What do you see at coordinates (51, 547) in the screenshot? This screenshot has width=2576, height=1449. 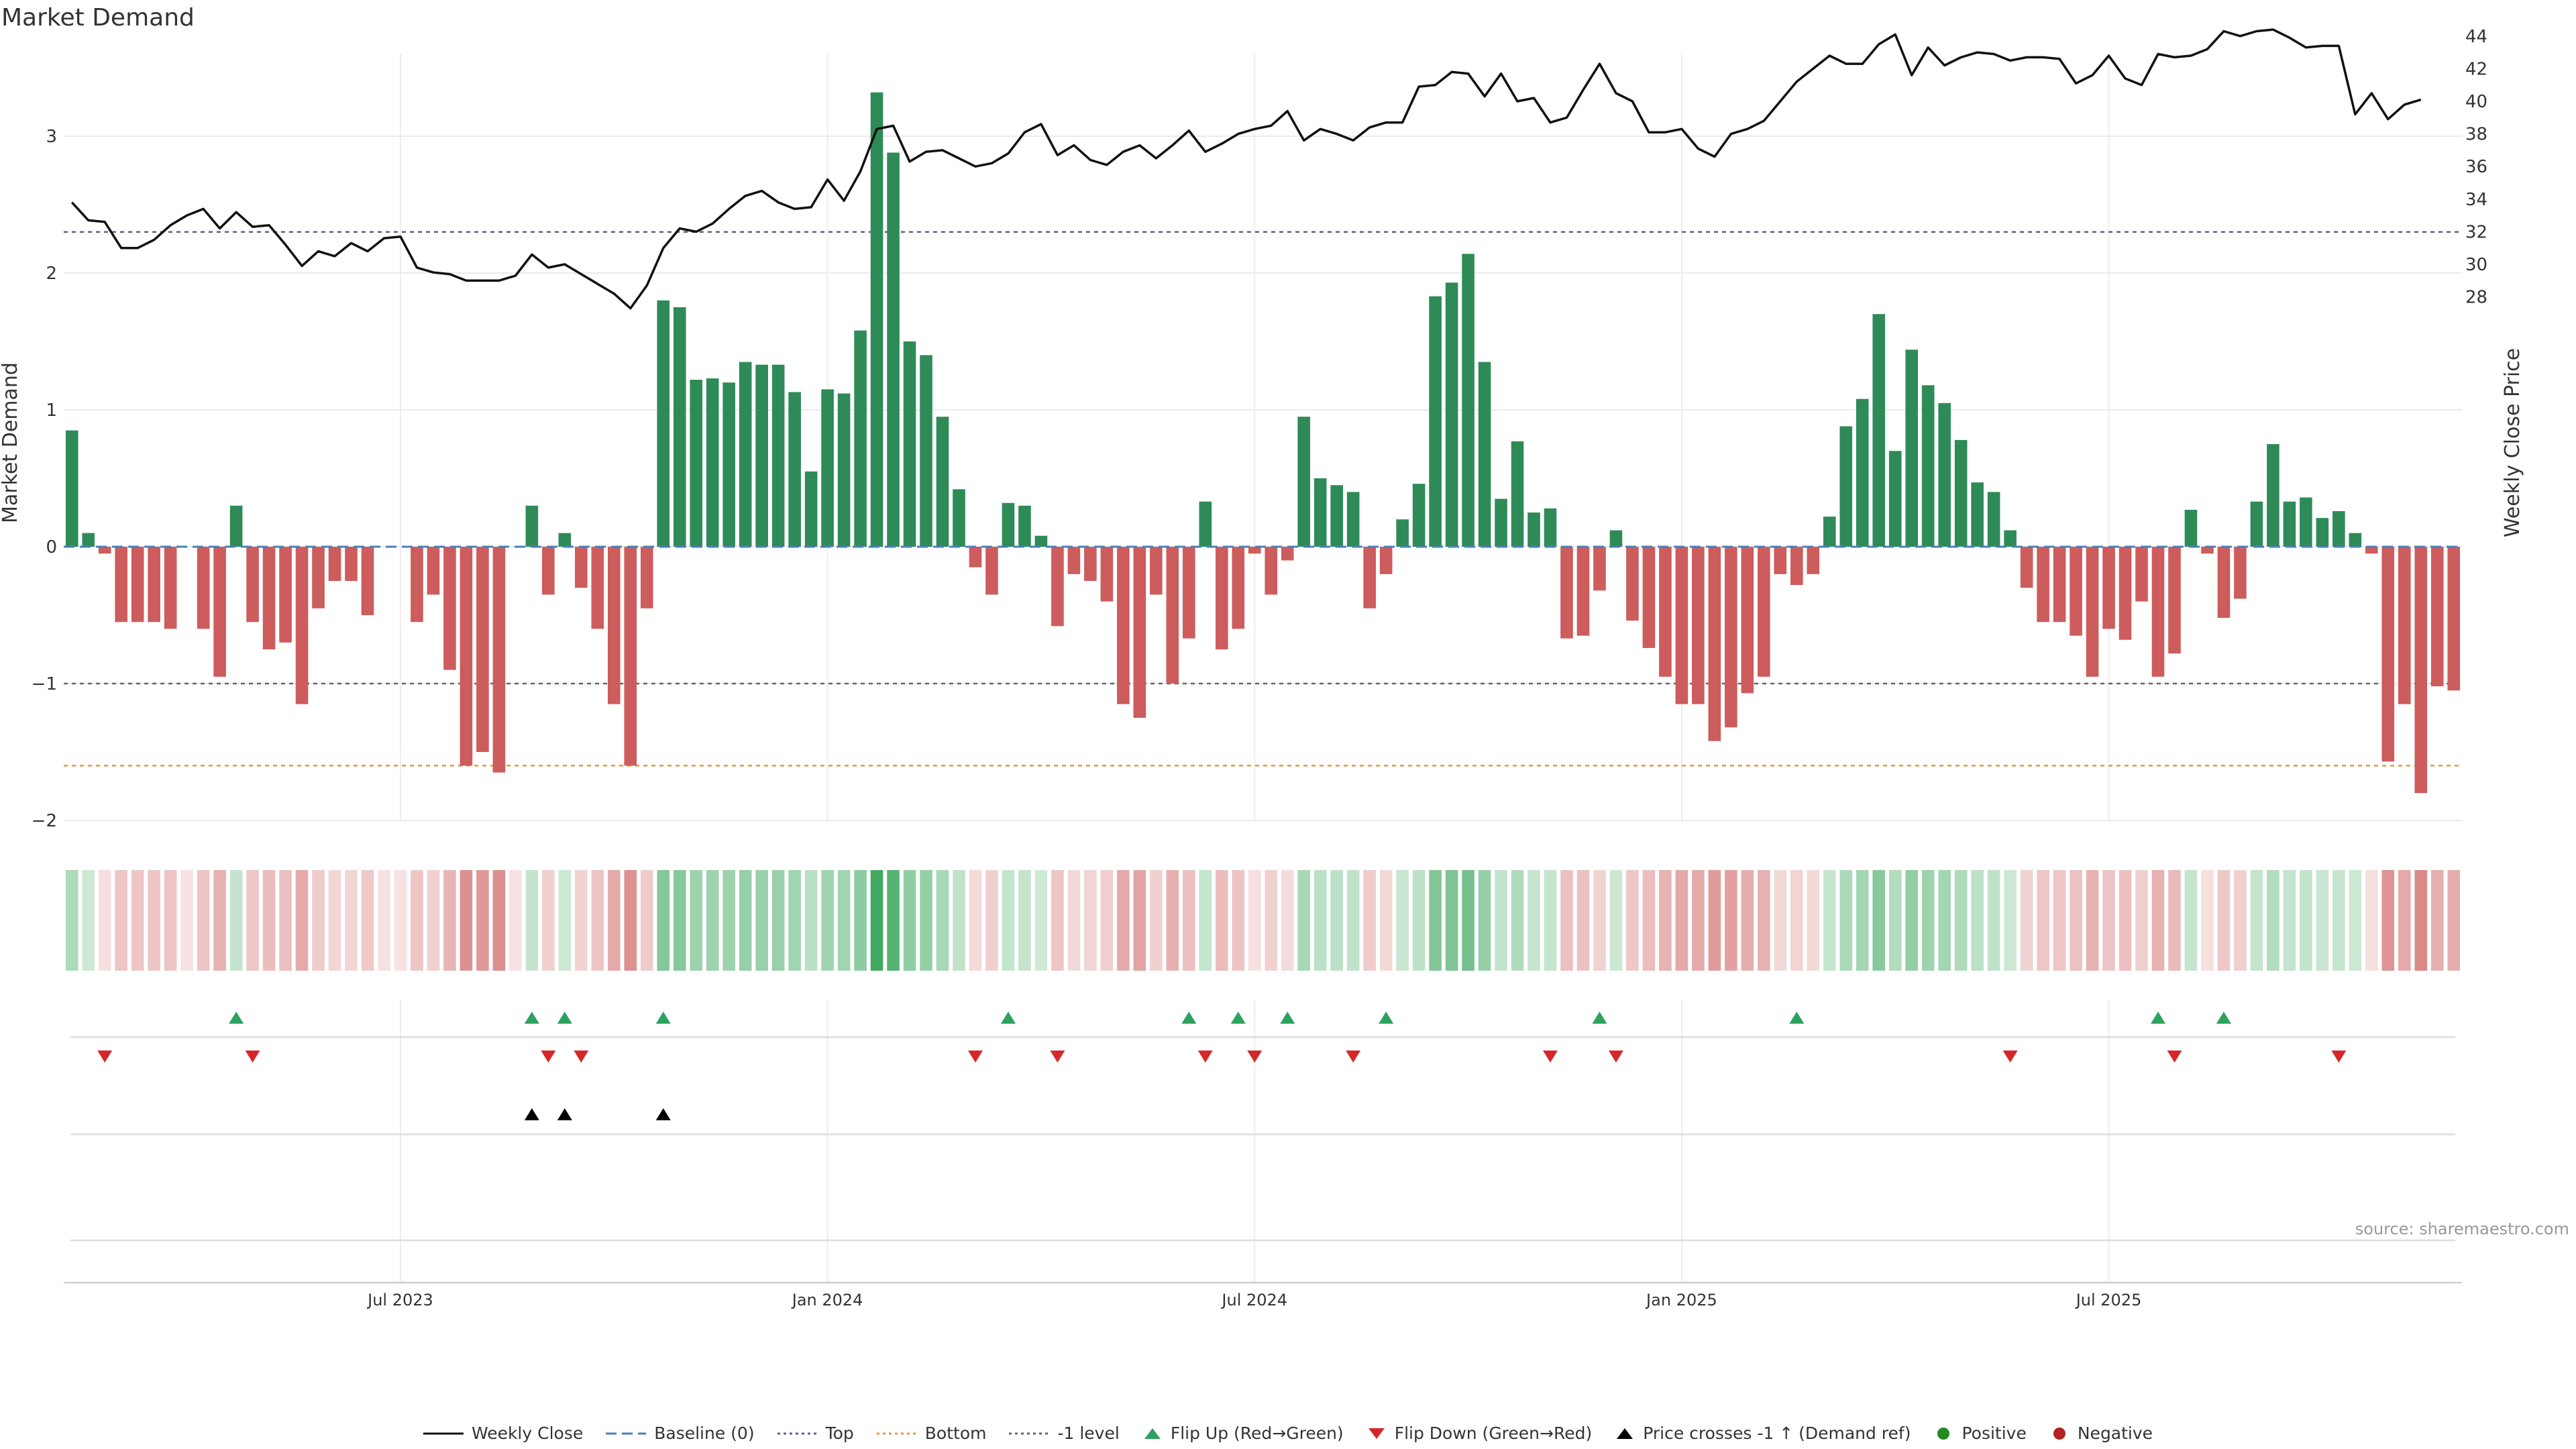 I see `y-tick-label-left: 0` at bounding box center [51, 547].